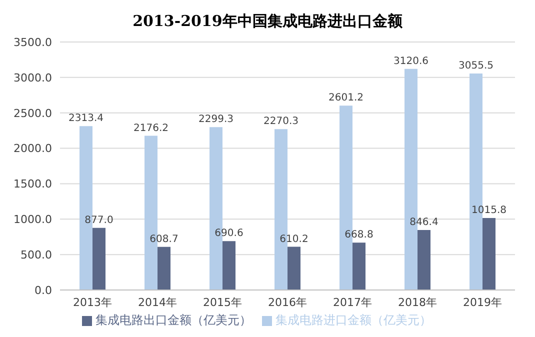  I want to click on x-tick-label: 2019年, so click(482, 302).